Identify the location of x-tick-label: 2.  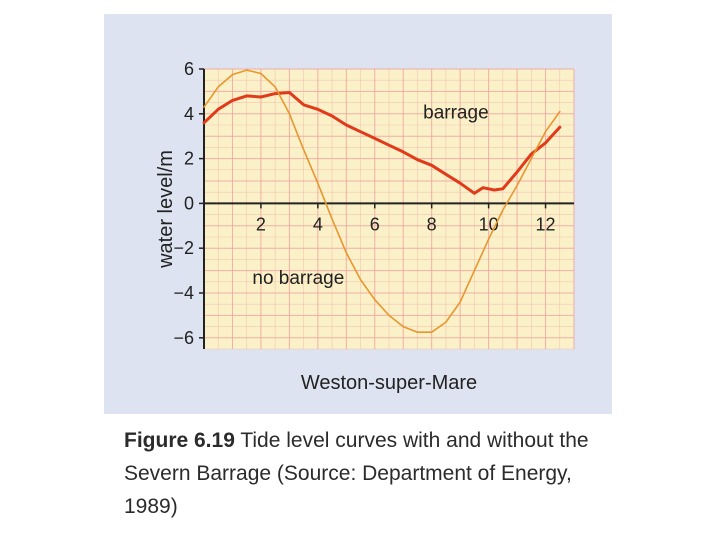
(261, 224).